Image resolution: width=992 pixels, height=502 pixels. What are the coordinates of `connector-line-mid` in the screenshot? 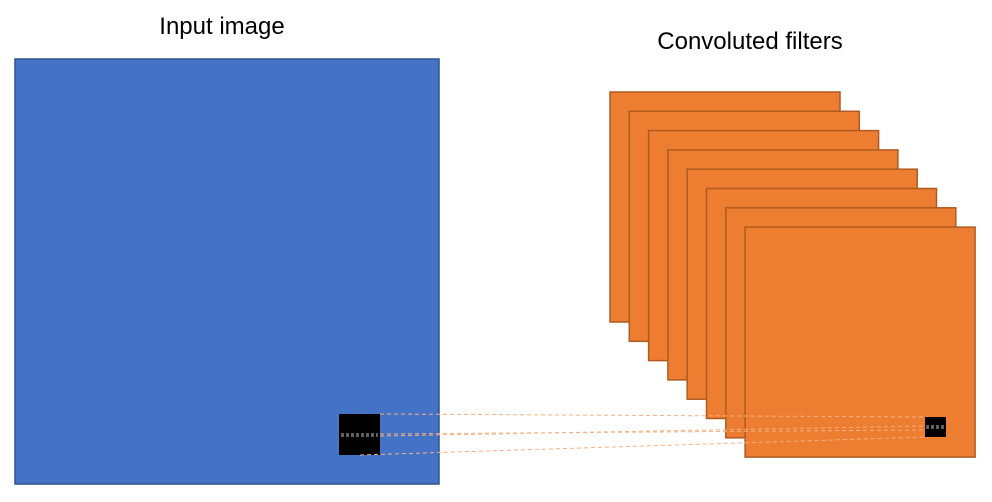 It's located at (653, 432).